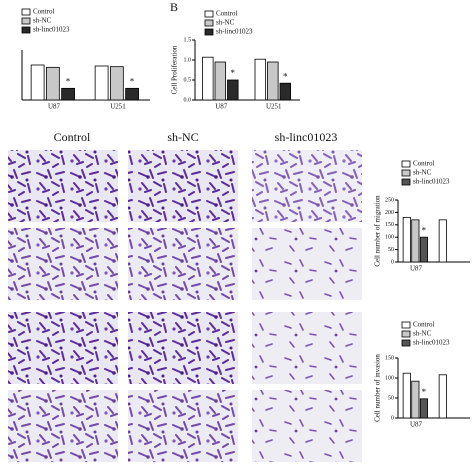 This screenshot has height=474, width=474. I want to click on y-axis-label: Cell number of invasion, so click(378, 388).